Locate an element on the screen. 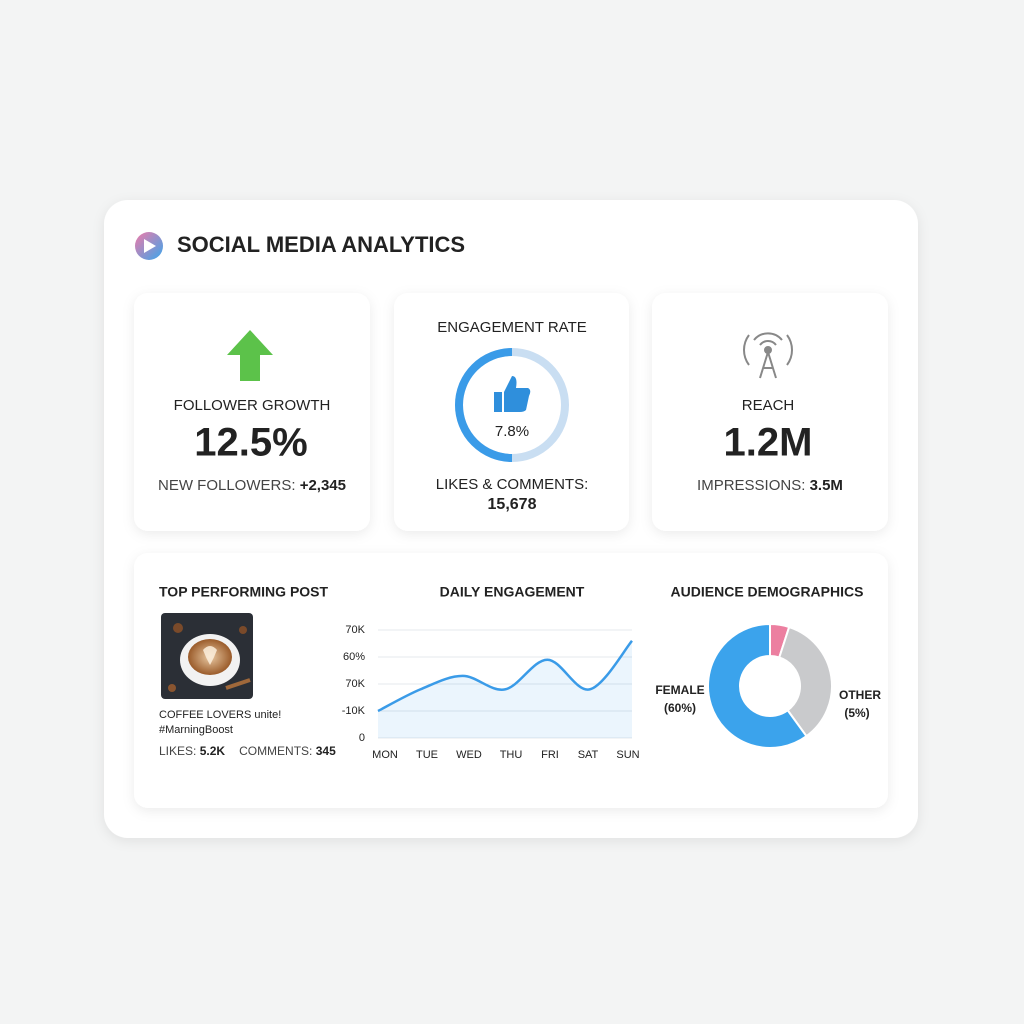  metric-value: 12.5% is located at coordinates (250, 443).